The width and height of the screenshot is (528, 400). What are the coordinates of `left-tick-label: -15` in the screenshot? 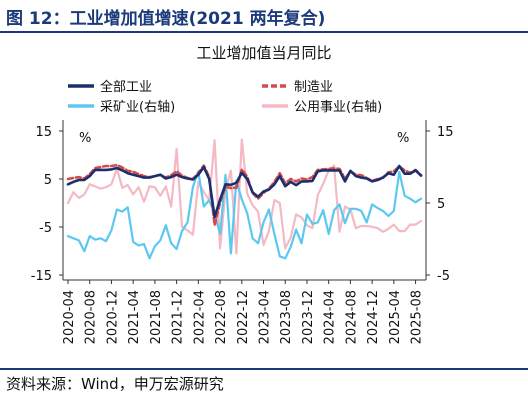 It's located at (41, 276).